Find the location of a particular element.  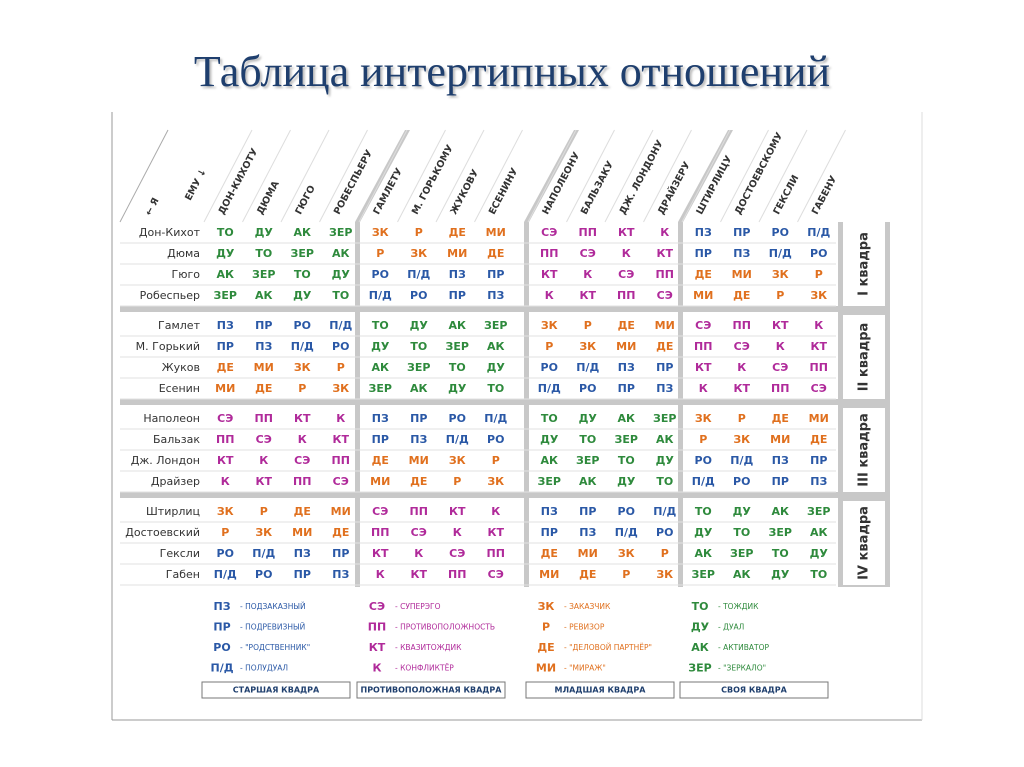

corner-me: ← Я is located at coordinates (152, 207).